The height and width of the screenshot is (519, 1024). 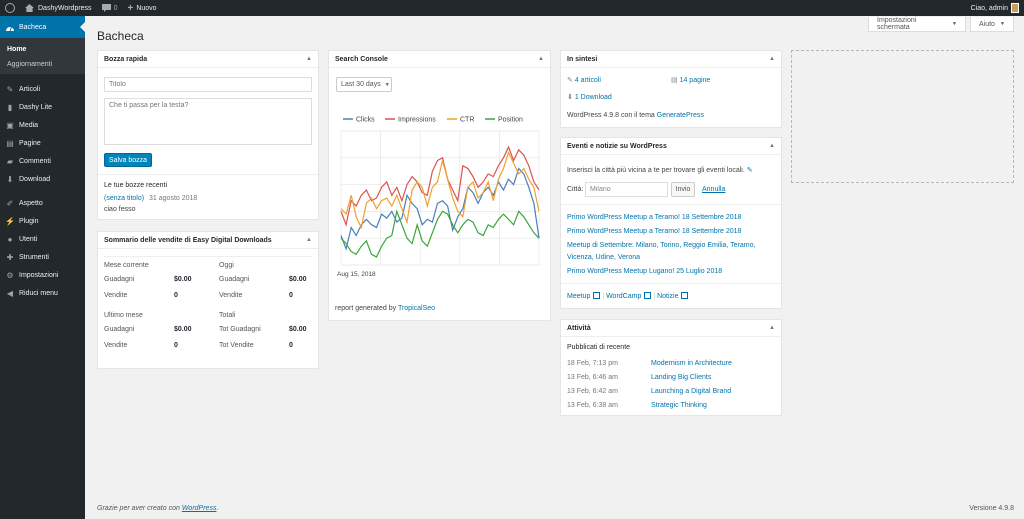 I want to click on meetup-link: Meetup, so click(x=584, y=296).